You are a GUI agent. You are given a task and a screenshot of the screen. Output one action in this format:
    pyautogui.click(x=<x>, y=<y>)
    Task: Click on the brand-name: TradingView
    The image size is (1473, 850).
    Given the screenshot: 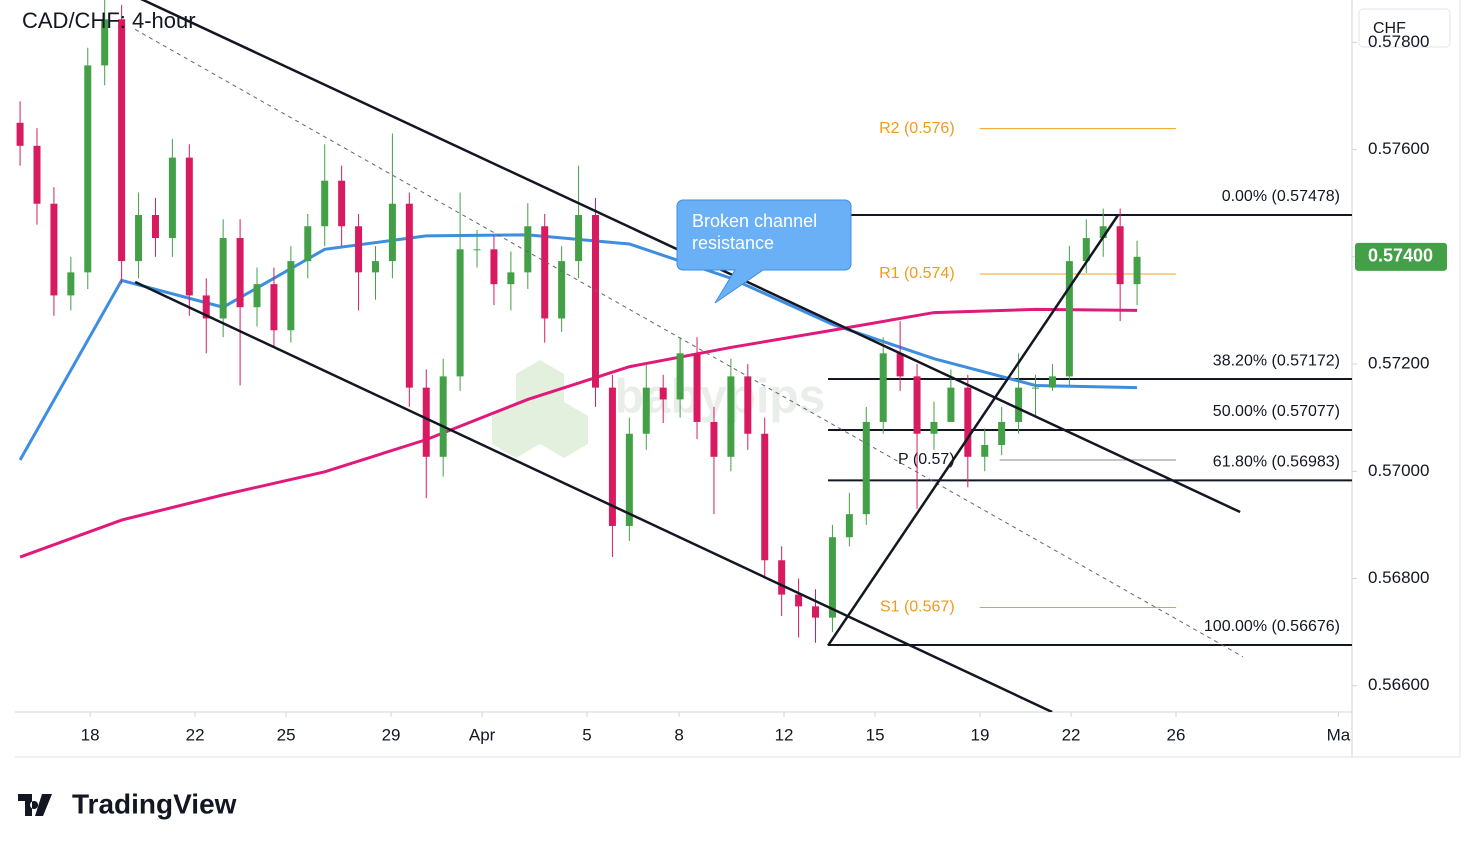 What is the action you would take?
    pyautogui.click(x=154, y=803)
    